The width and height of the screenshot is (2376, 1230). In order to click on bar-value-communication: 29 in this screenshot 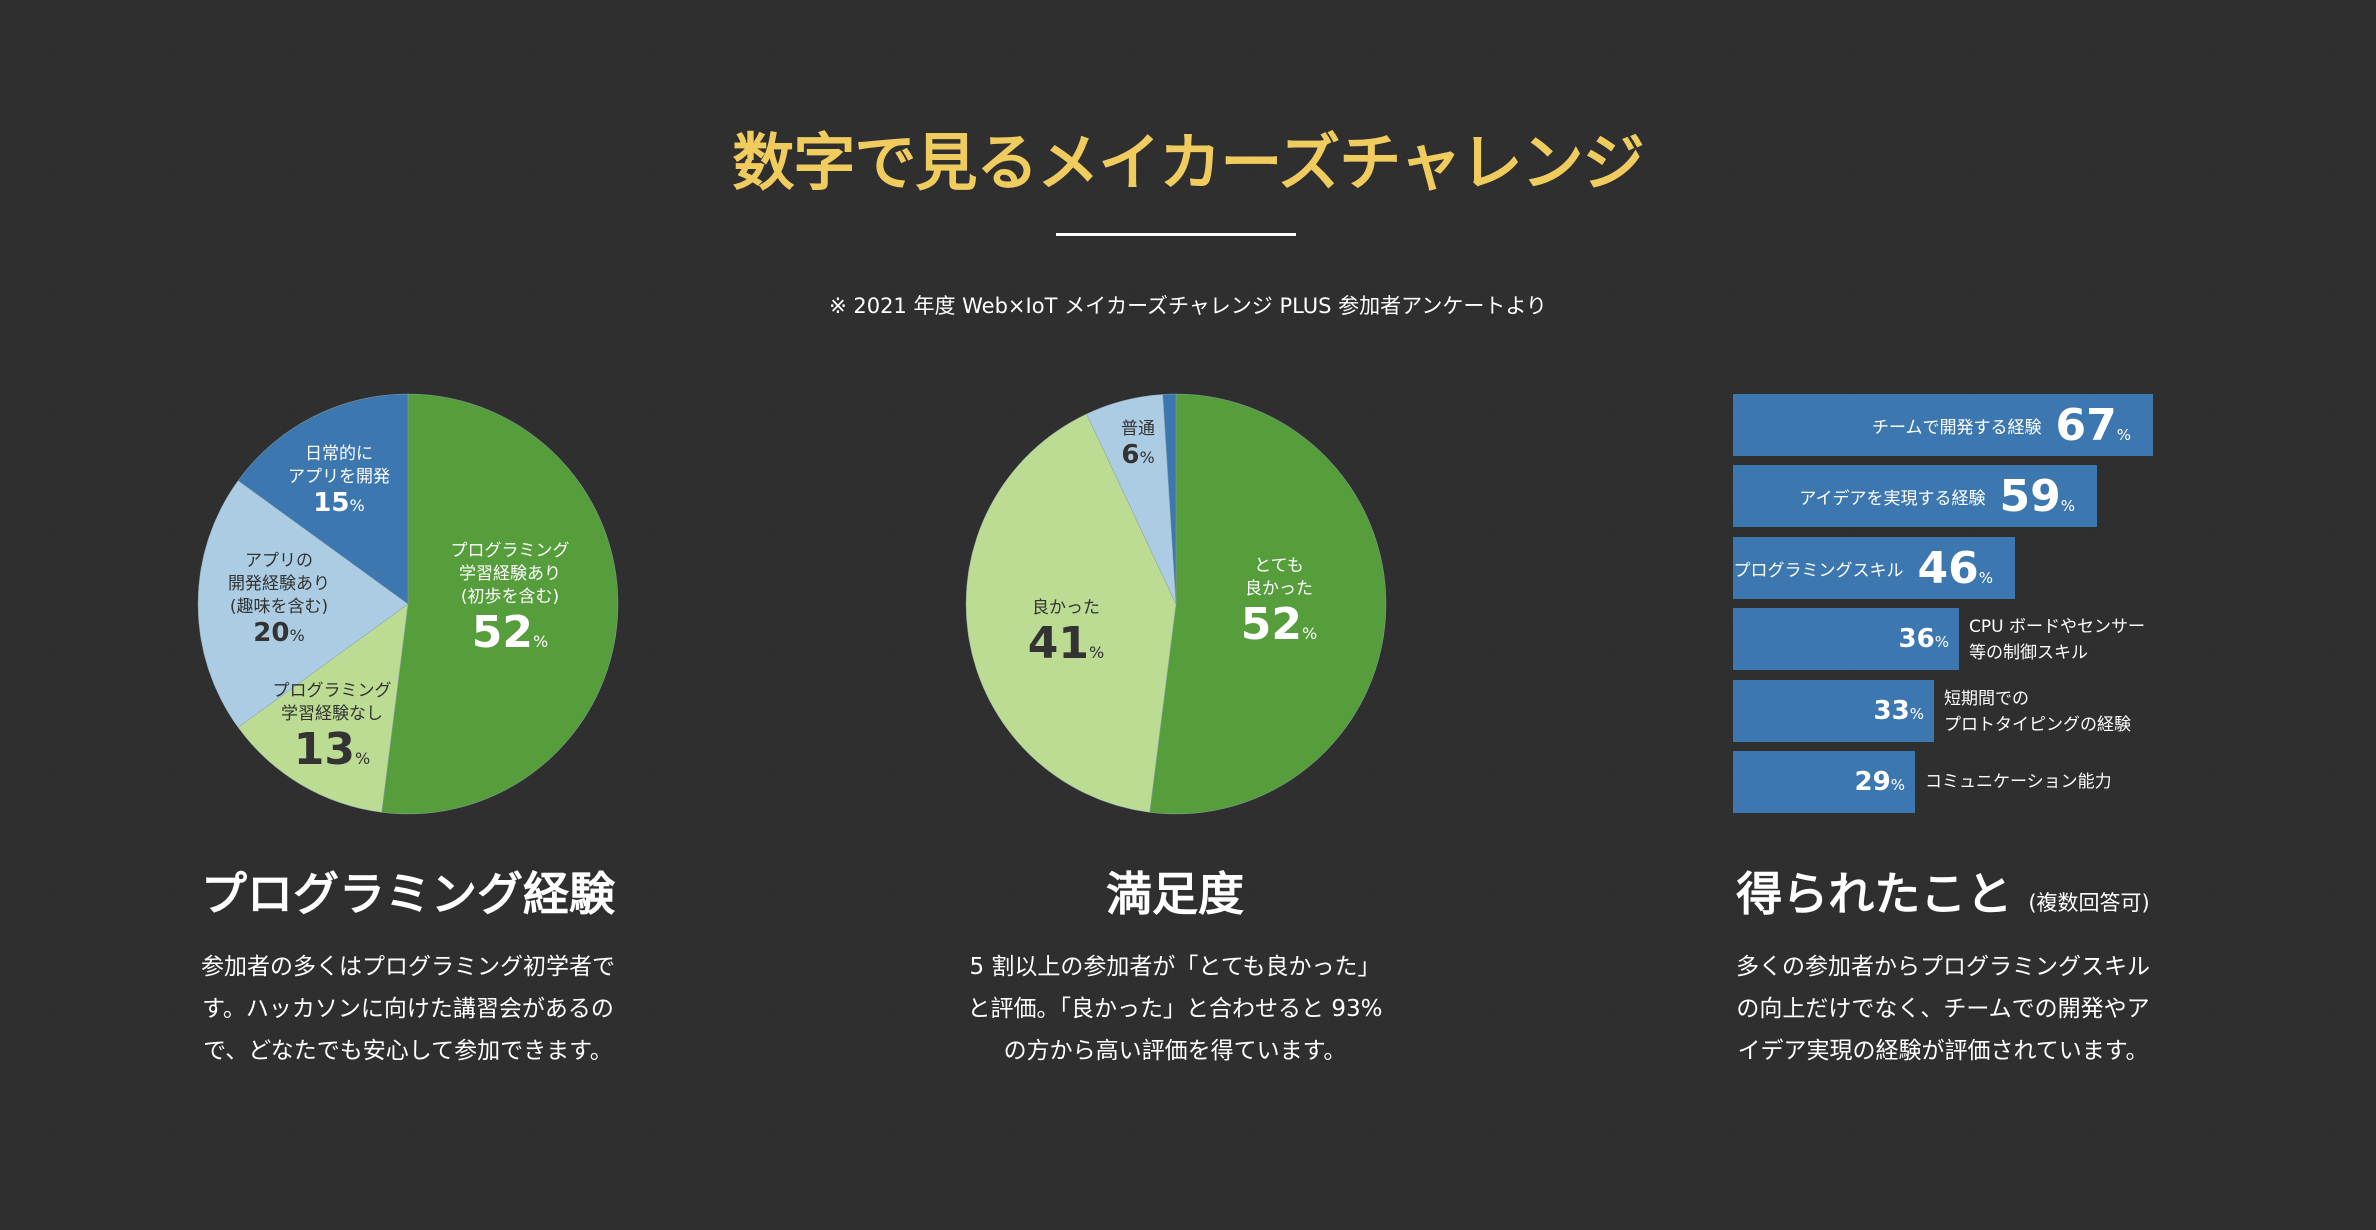, I will do `click(1872, 782)`.